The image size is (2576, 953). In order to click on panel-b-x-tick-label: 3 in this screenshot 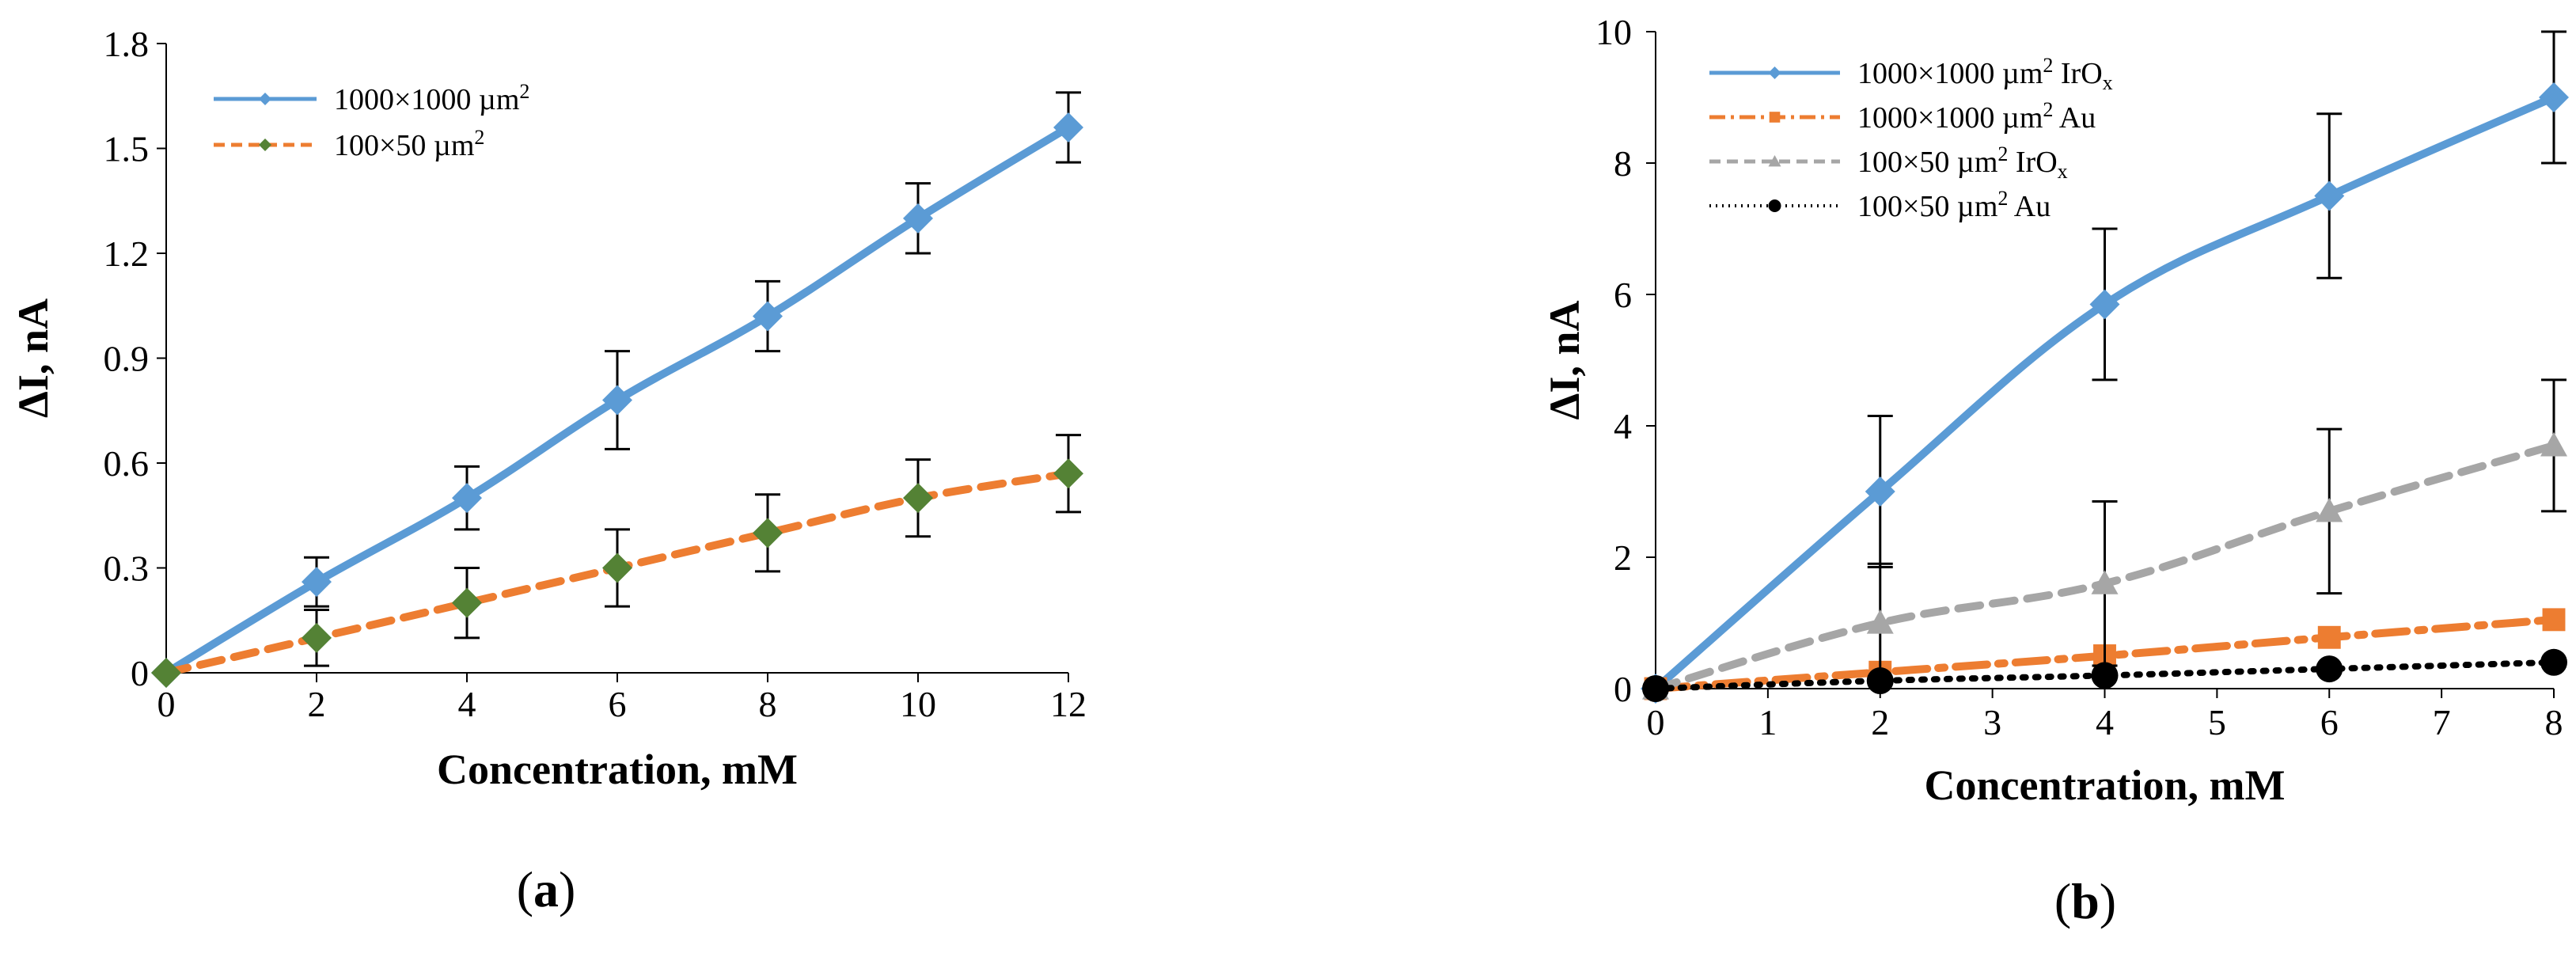, I will do `click(1992, 722)`.